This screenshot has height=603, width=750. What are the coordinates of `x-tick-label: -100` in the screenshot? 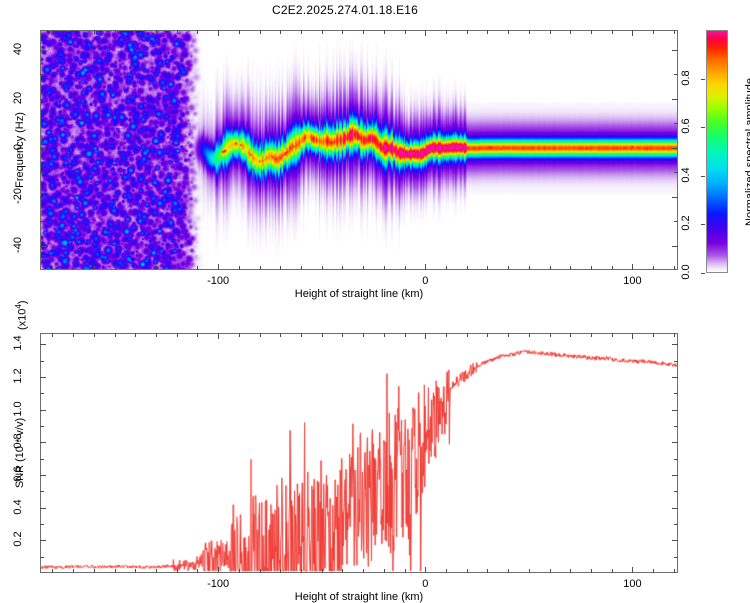 It's located at (218, 584).